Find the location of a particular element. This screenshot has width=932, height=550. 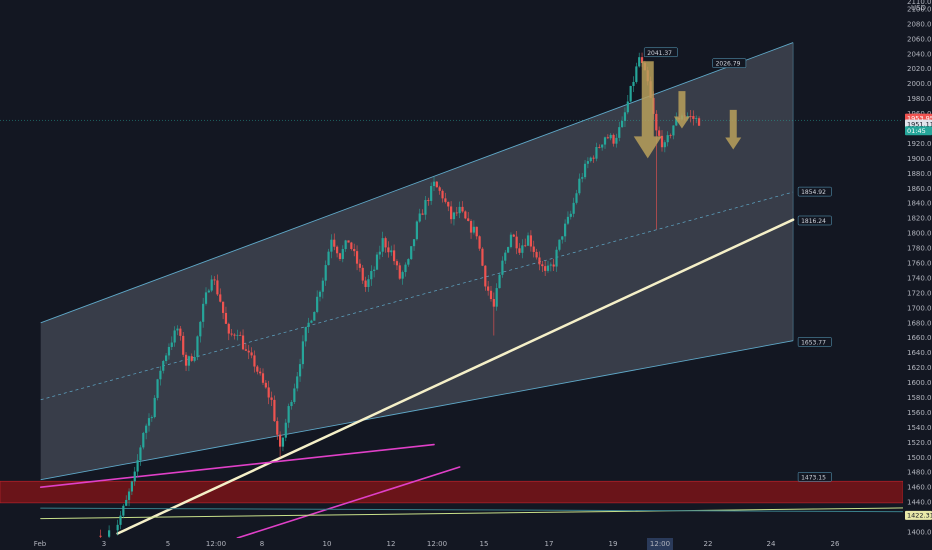

annotation-label: 2041.37 is located at coordinates (660, 52).